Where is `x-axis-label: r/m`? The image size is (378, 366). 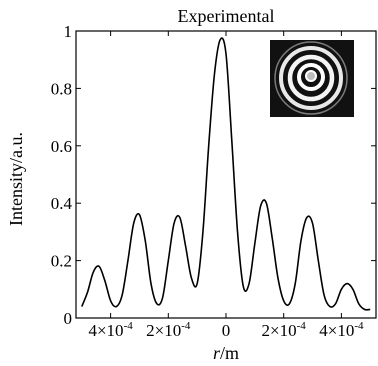
x-axis-label: r/m is located at coordinates (226, 353).